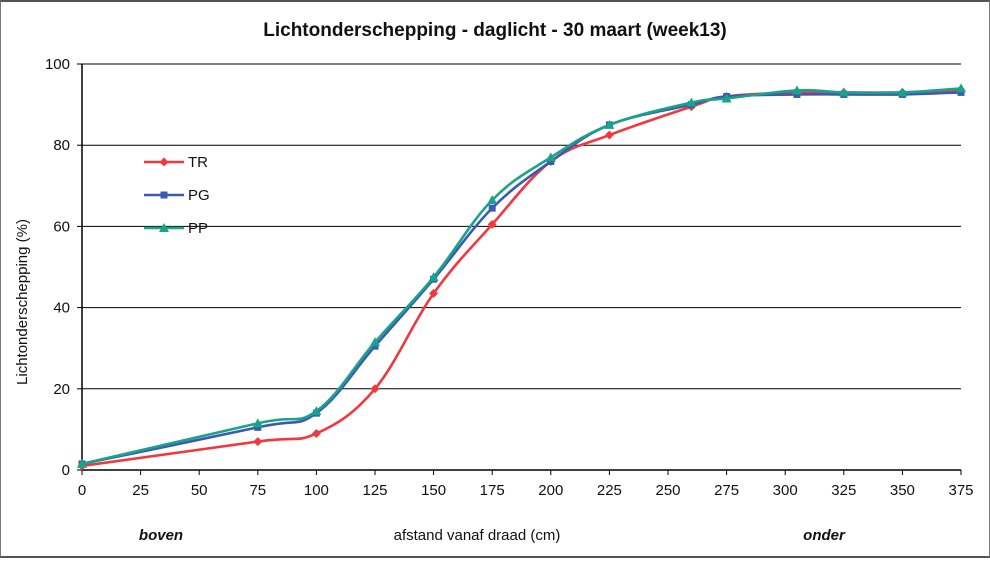 Image resolution: width=990 pixels, height=565 pixels. I want to click on x-tick-label: 175, so click(492, 490).